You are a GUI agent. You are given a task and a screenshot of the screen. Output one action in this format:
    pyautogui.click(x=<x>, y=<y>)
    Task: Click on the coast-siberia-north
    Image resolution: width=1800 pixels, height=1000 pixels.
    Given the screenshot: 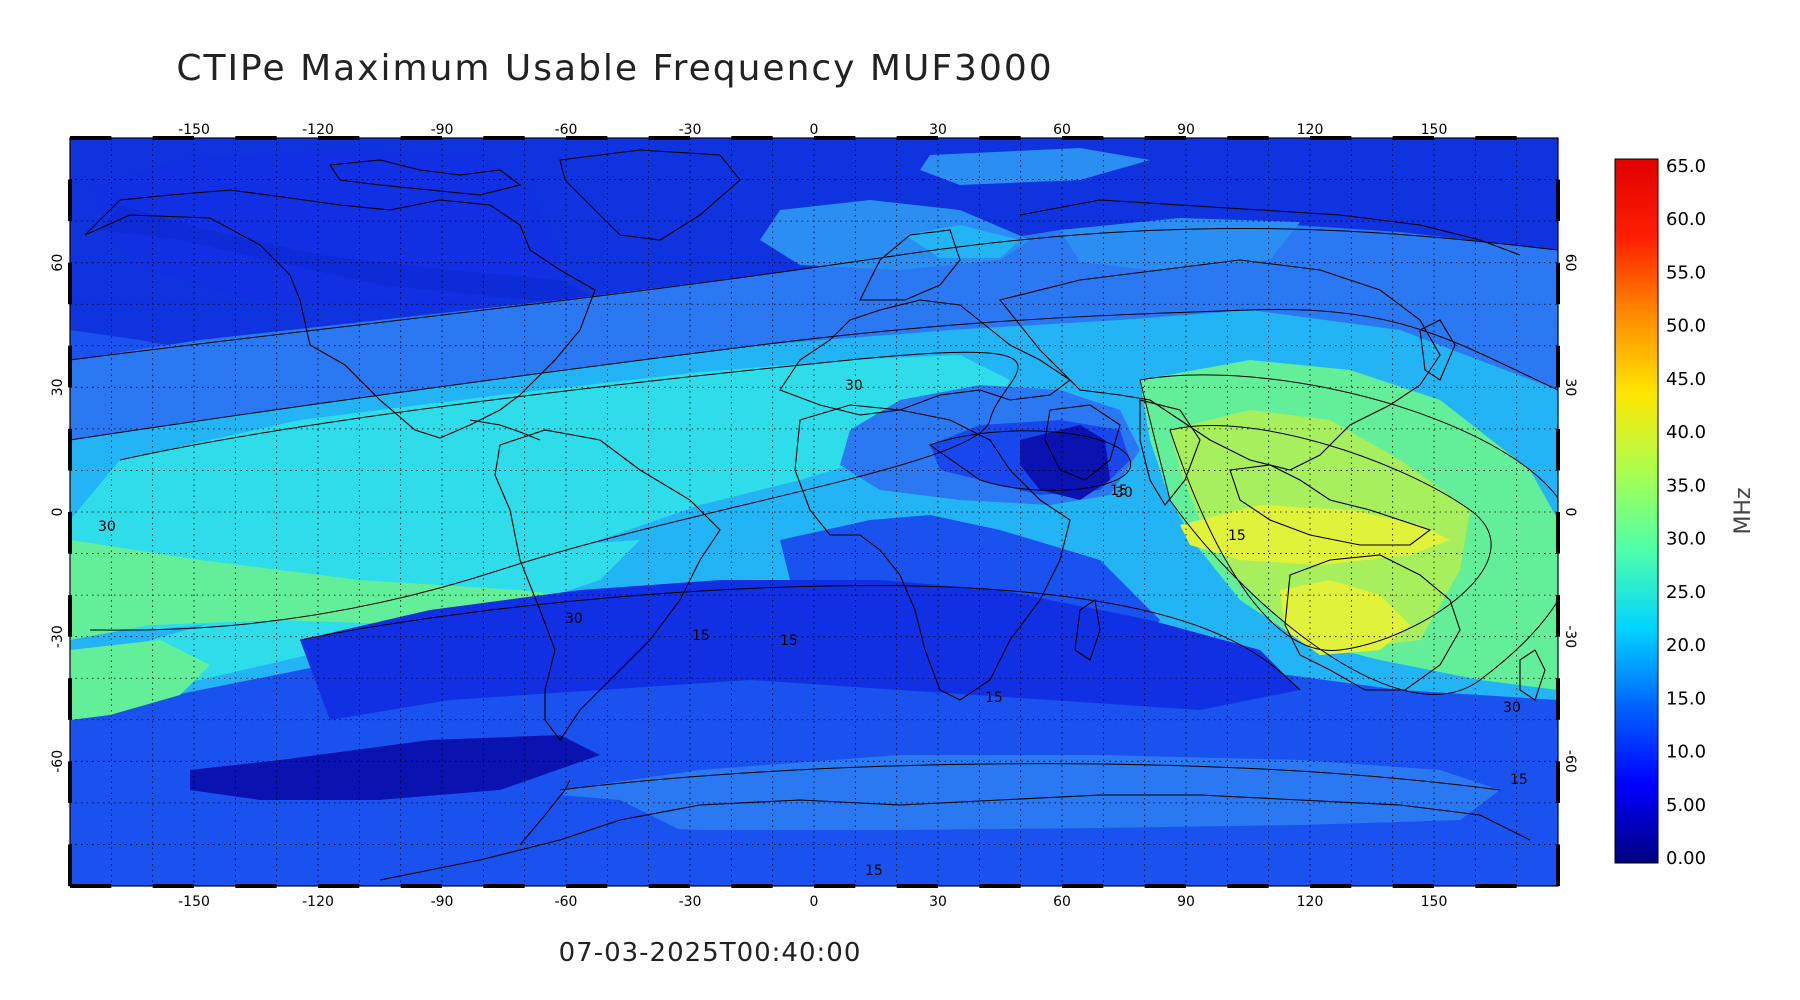 What is the action you would take?
    pyautogui.click(x=1270, y=227)
    